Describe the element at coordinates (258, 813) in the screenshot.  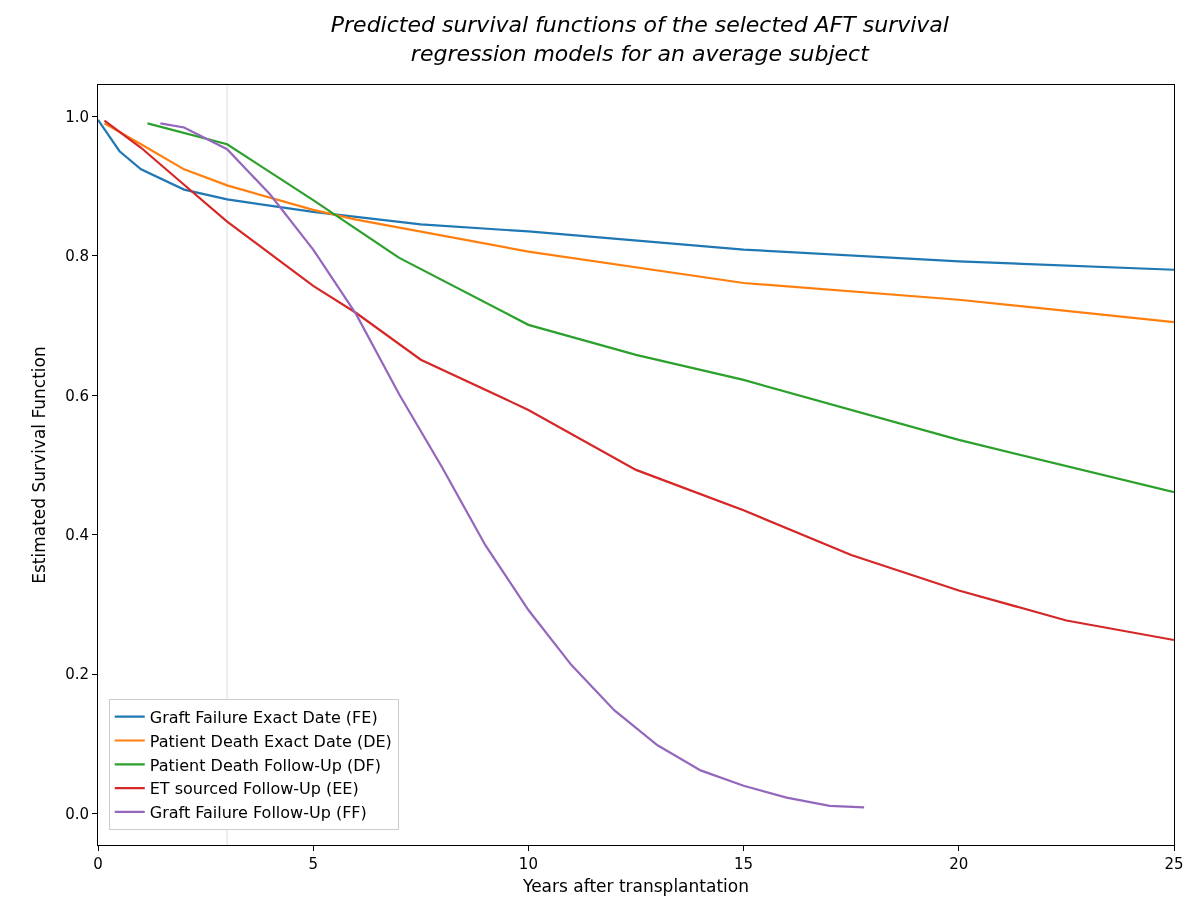
I see `legend-label: Graft Failure Follow-Up (FF)` at that location.